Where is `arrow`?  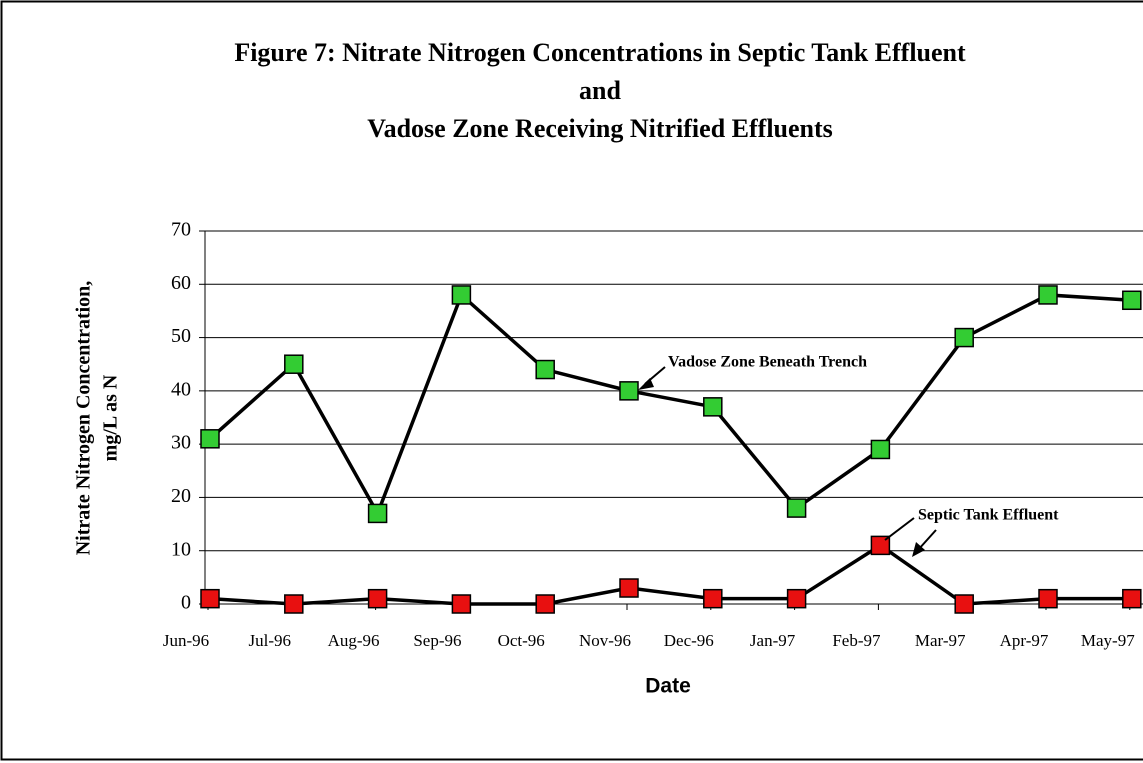
arrow is located at coordinates (899, 529).